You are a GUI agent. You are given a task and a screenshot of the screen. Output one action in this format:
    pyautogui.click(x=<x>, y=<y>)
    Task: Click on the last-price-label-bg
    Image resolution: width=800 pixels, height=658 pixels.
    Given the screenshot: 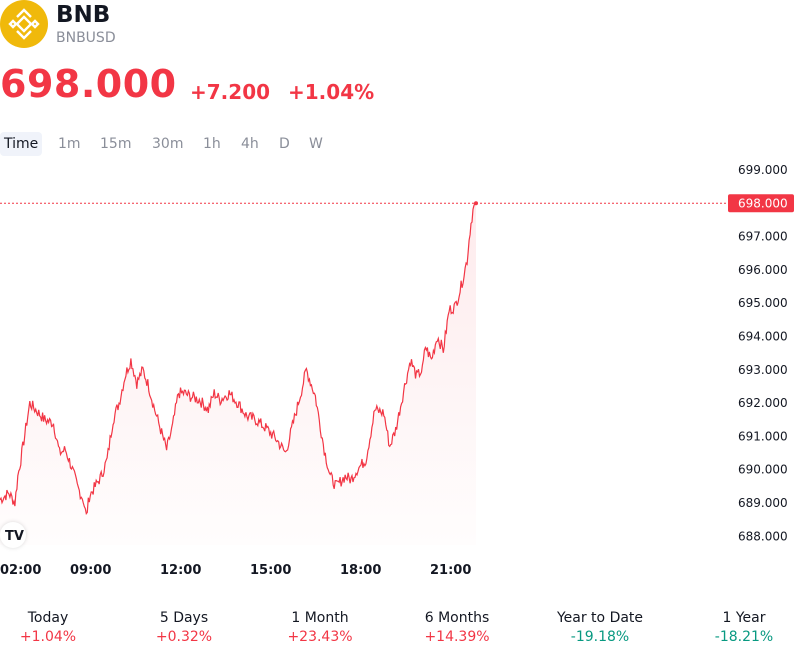 What is the action you would take?
    pyautogui.click(x=761, y=203)
    